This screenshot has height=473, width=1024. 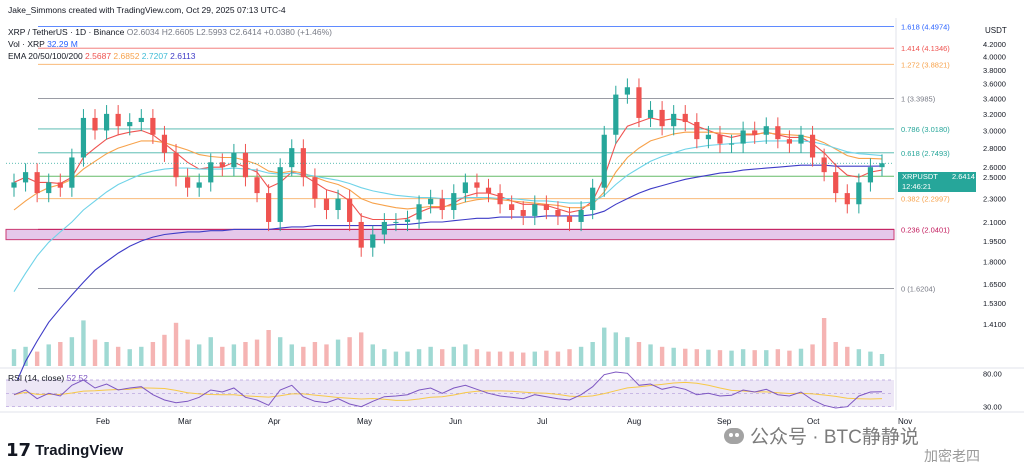 I want to click on volume-value: 32.29 M, so click(x=62, y=44).